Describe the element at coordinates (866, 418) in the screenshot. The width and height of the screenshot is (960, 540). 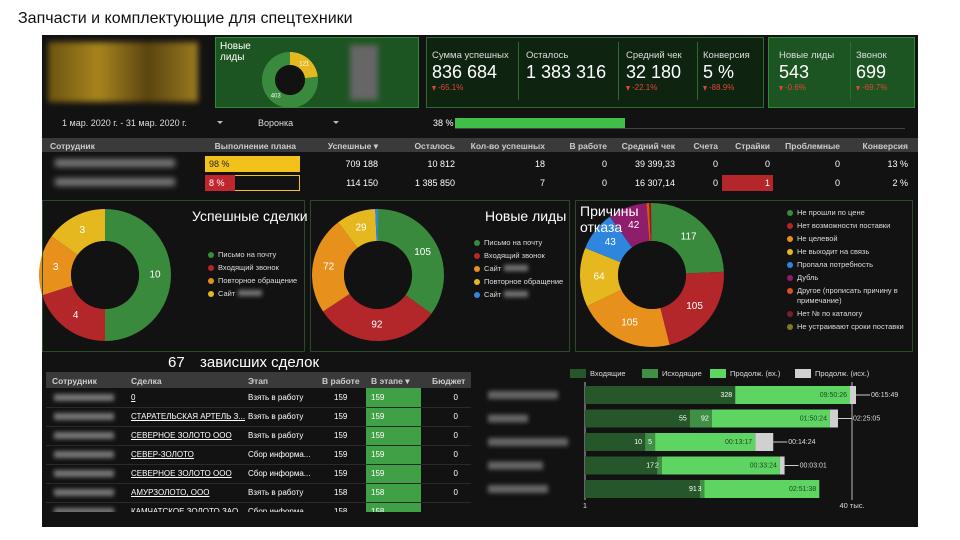
I see `bar-label: 02:25:05` at that location.